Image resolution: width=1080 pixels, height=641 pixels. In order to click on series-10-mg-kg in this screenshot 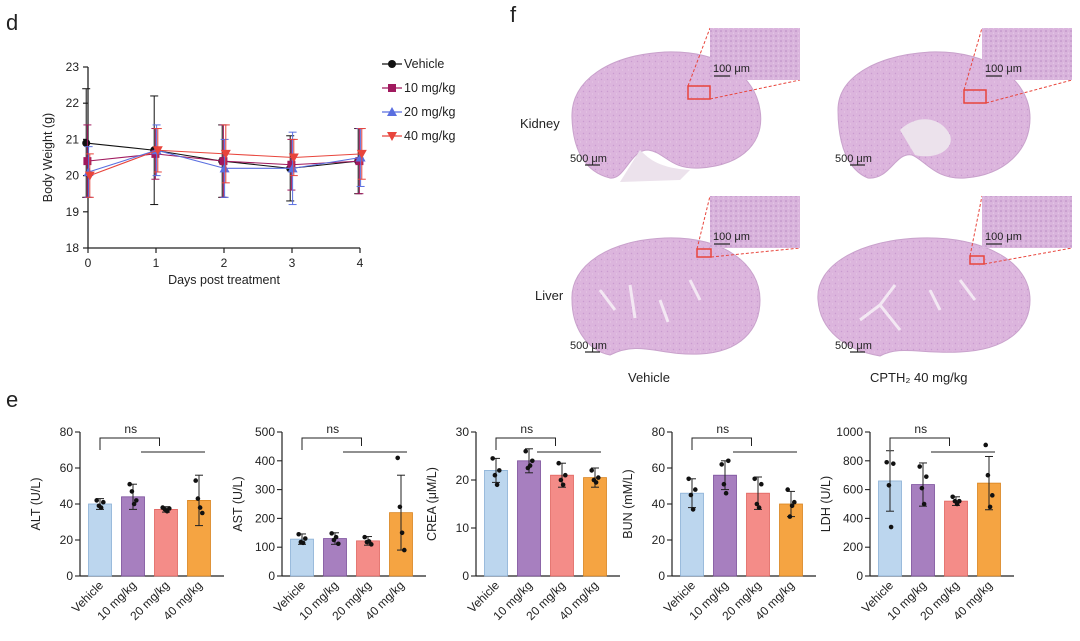, I will do `click(223, 161)`.